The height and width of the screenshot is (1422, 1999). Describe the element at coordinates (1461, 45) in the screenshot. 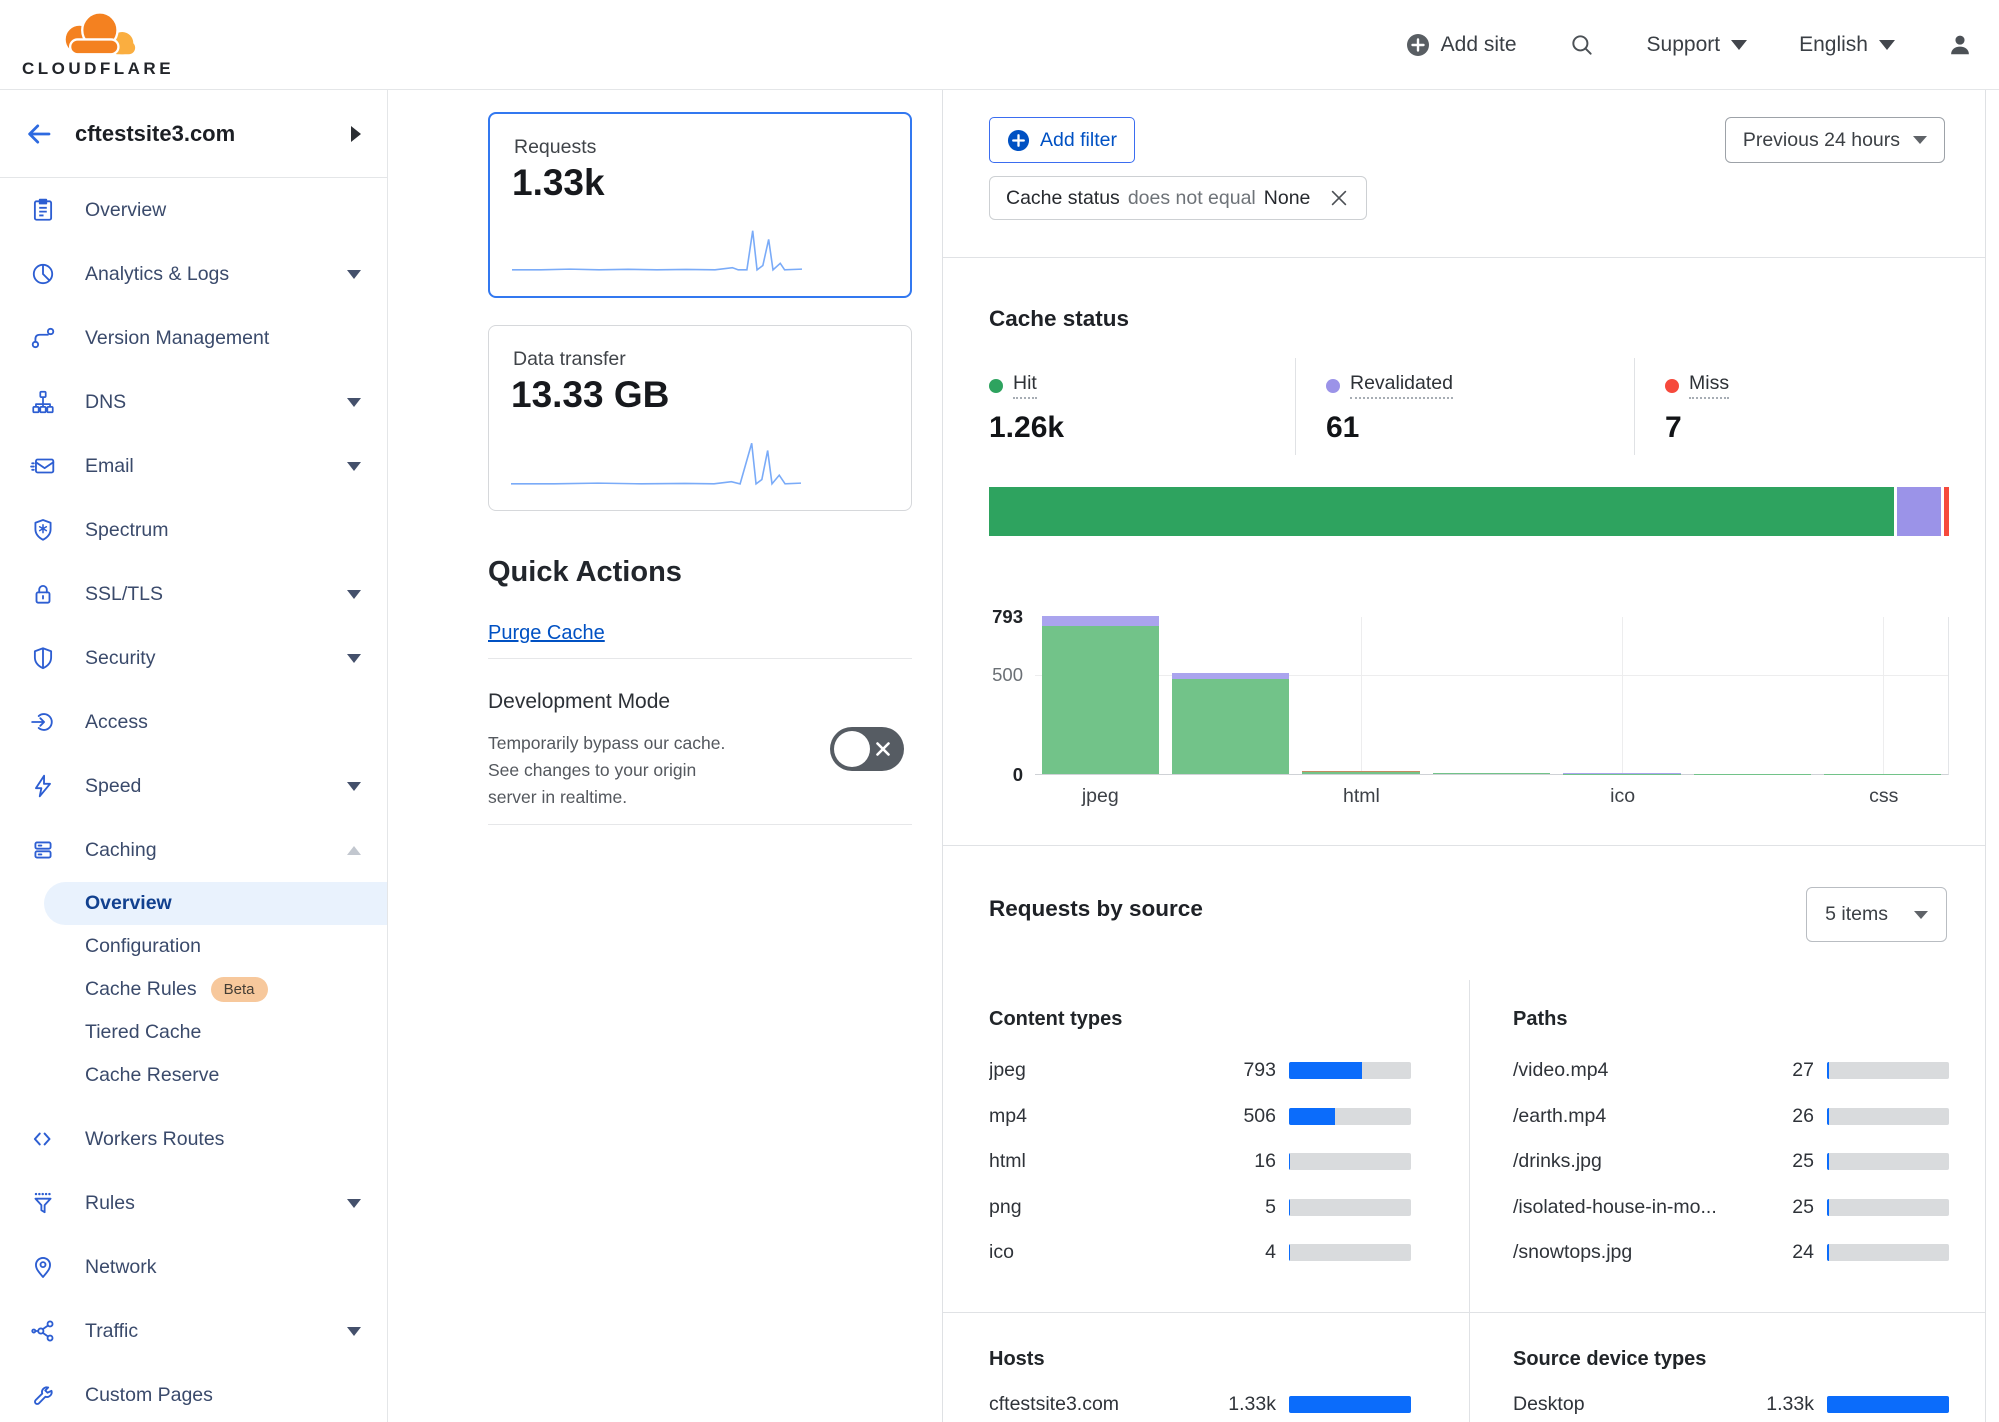

I see `add-site-button: Add site` at that location.